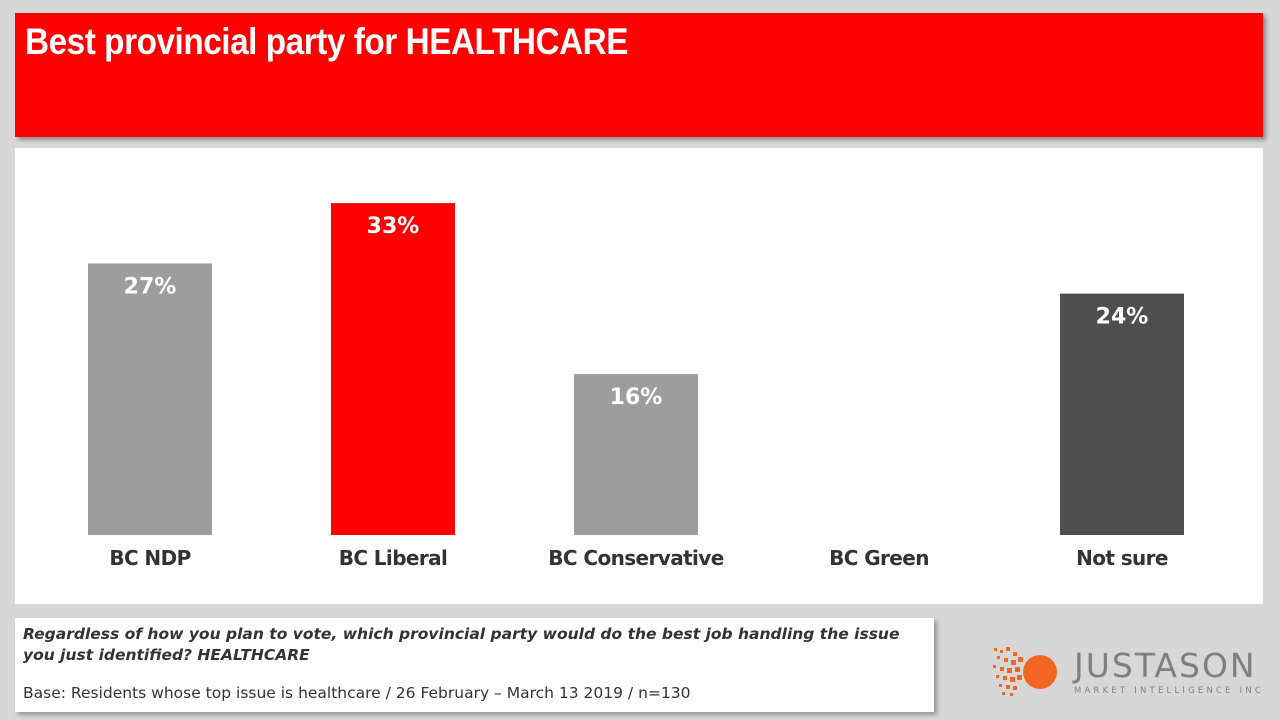 The height and width of the screenshot is (720, 1280). What do you see at coordinates (150, 399) in the screenshot?
I see `bar-bc-ndp` at bounding box center [150, 399].